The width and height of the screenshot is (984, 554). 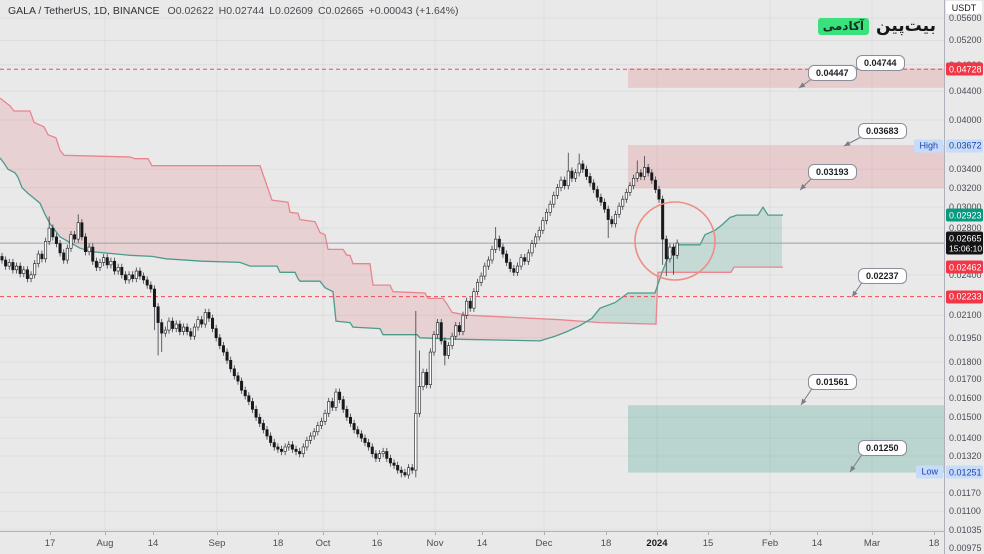 What do you see at coordinates (965, 511) in the screenshot?
I see `price-tick-label: 0.01100` at bounding box center [965, 511].